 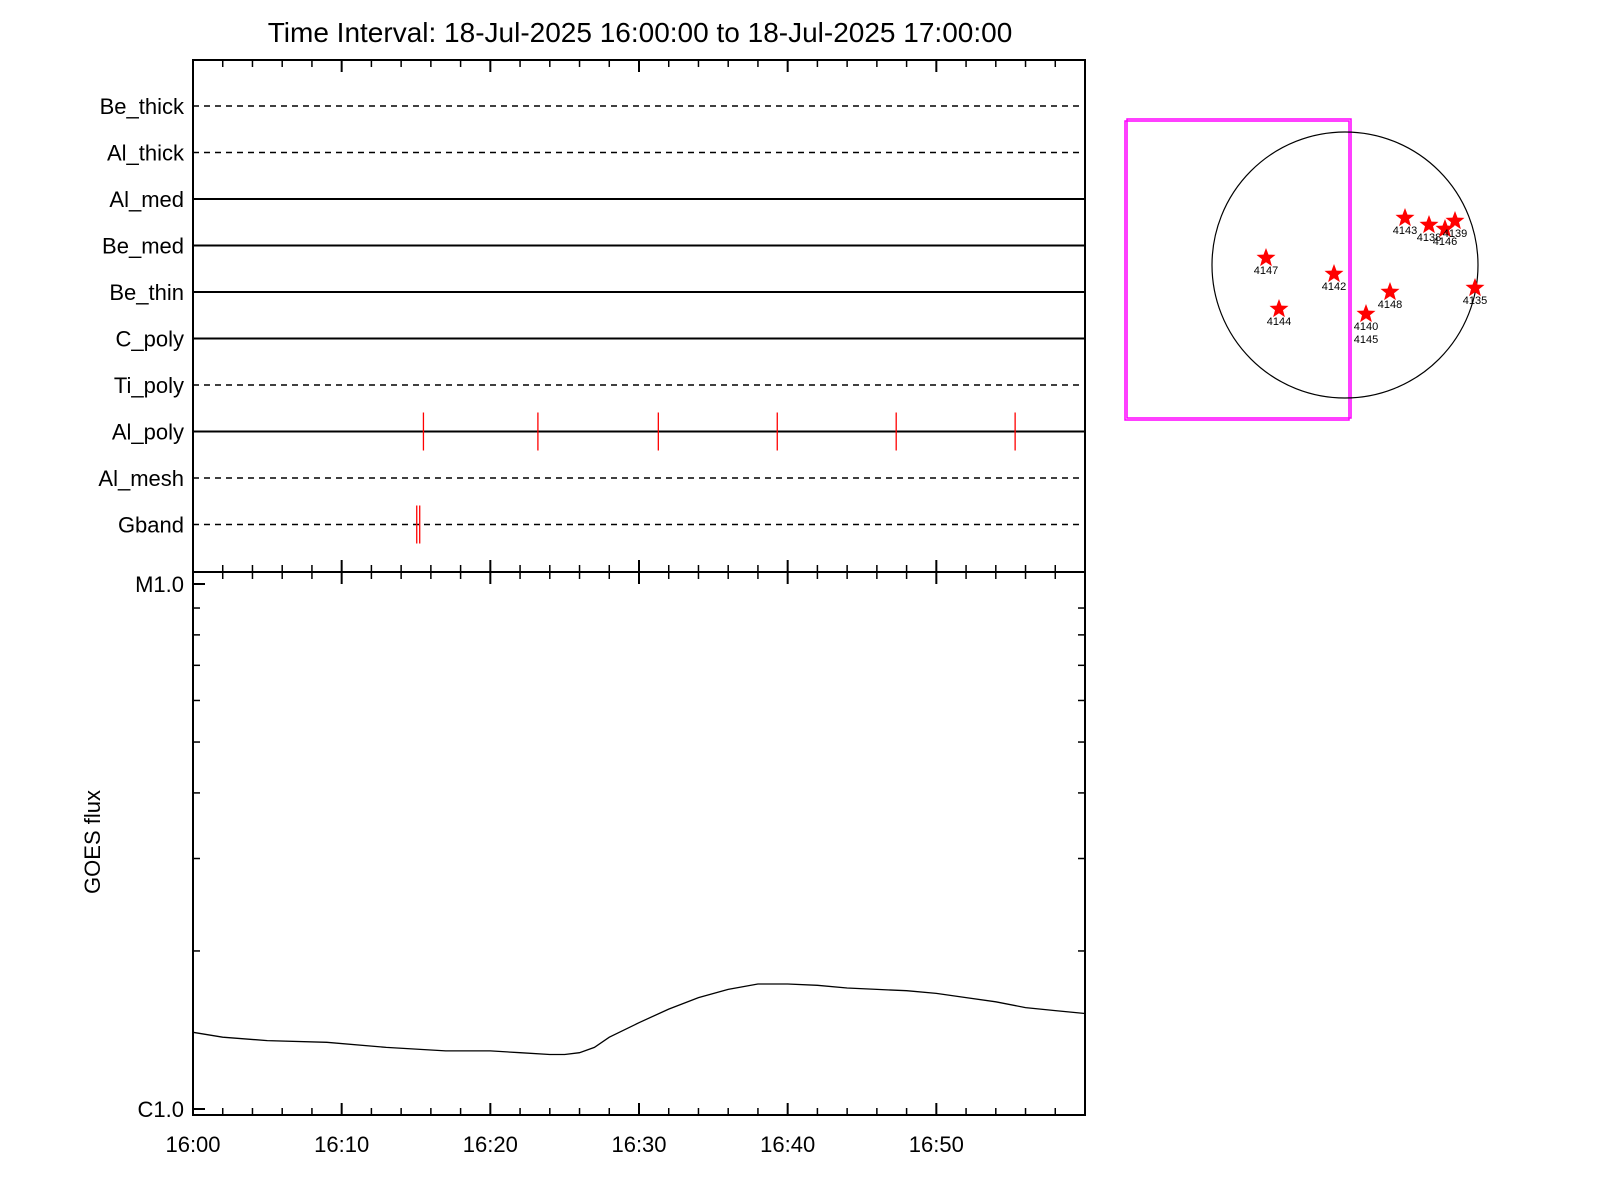 What do you see at coordinates (142, 106) in the screenshot?
I see `filter-label: Be_thick` at bounding box center [142, 106].